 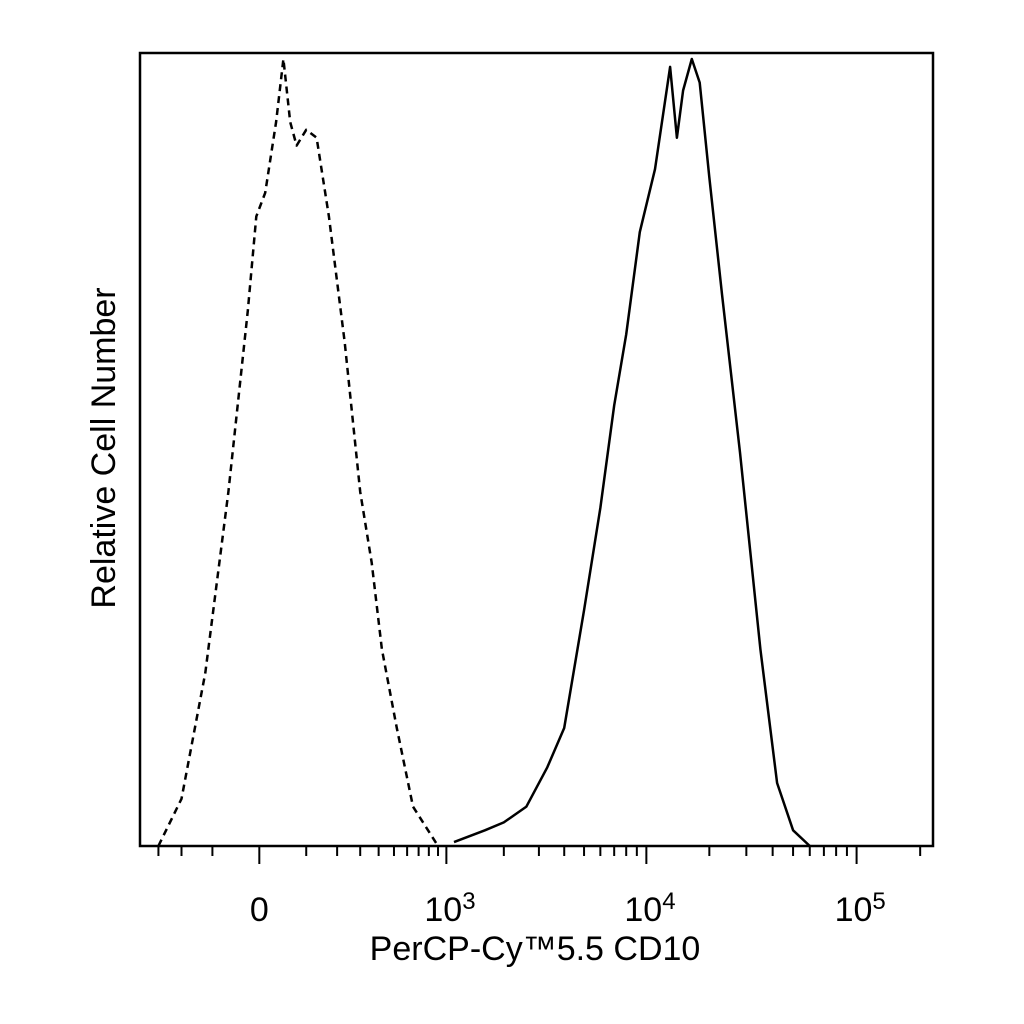 What do you see at coordinates (649, 908) in the screenshot?
I see `x-tick-label: 10⁴` at bounding box center [649, 908].